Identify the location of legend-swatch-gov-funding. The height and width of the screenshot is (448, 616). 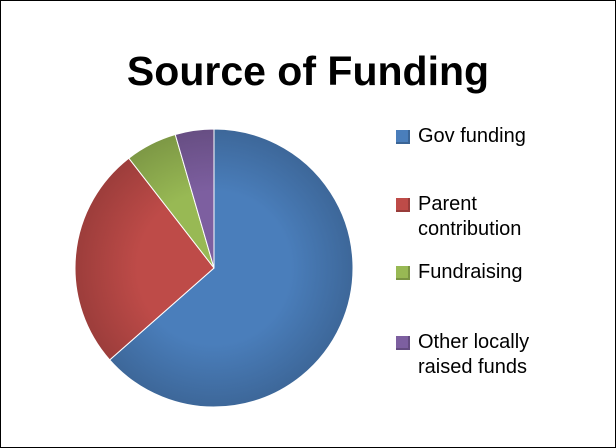
(403, 137).